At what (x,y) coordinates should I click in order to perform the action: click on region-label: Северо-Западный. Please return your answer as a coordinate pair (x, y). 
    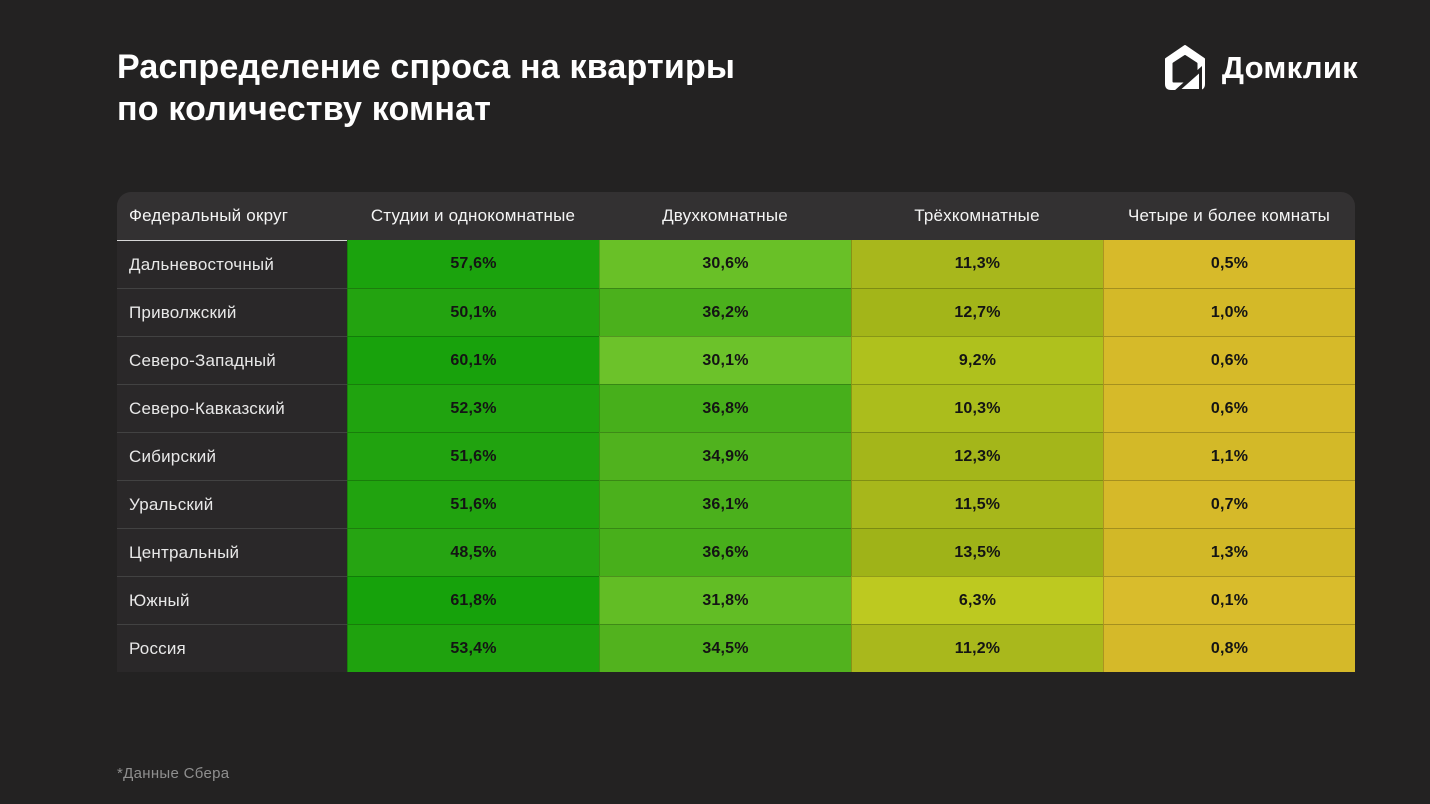
    Looking at the image, I should click on (232, 360).